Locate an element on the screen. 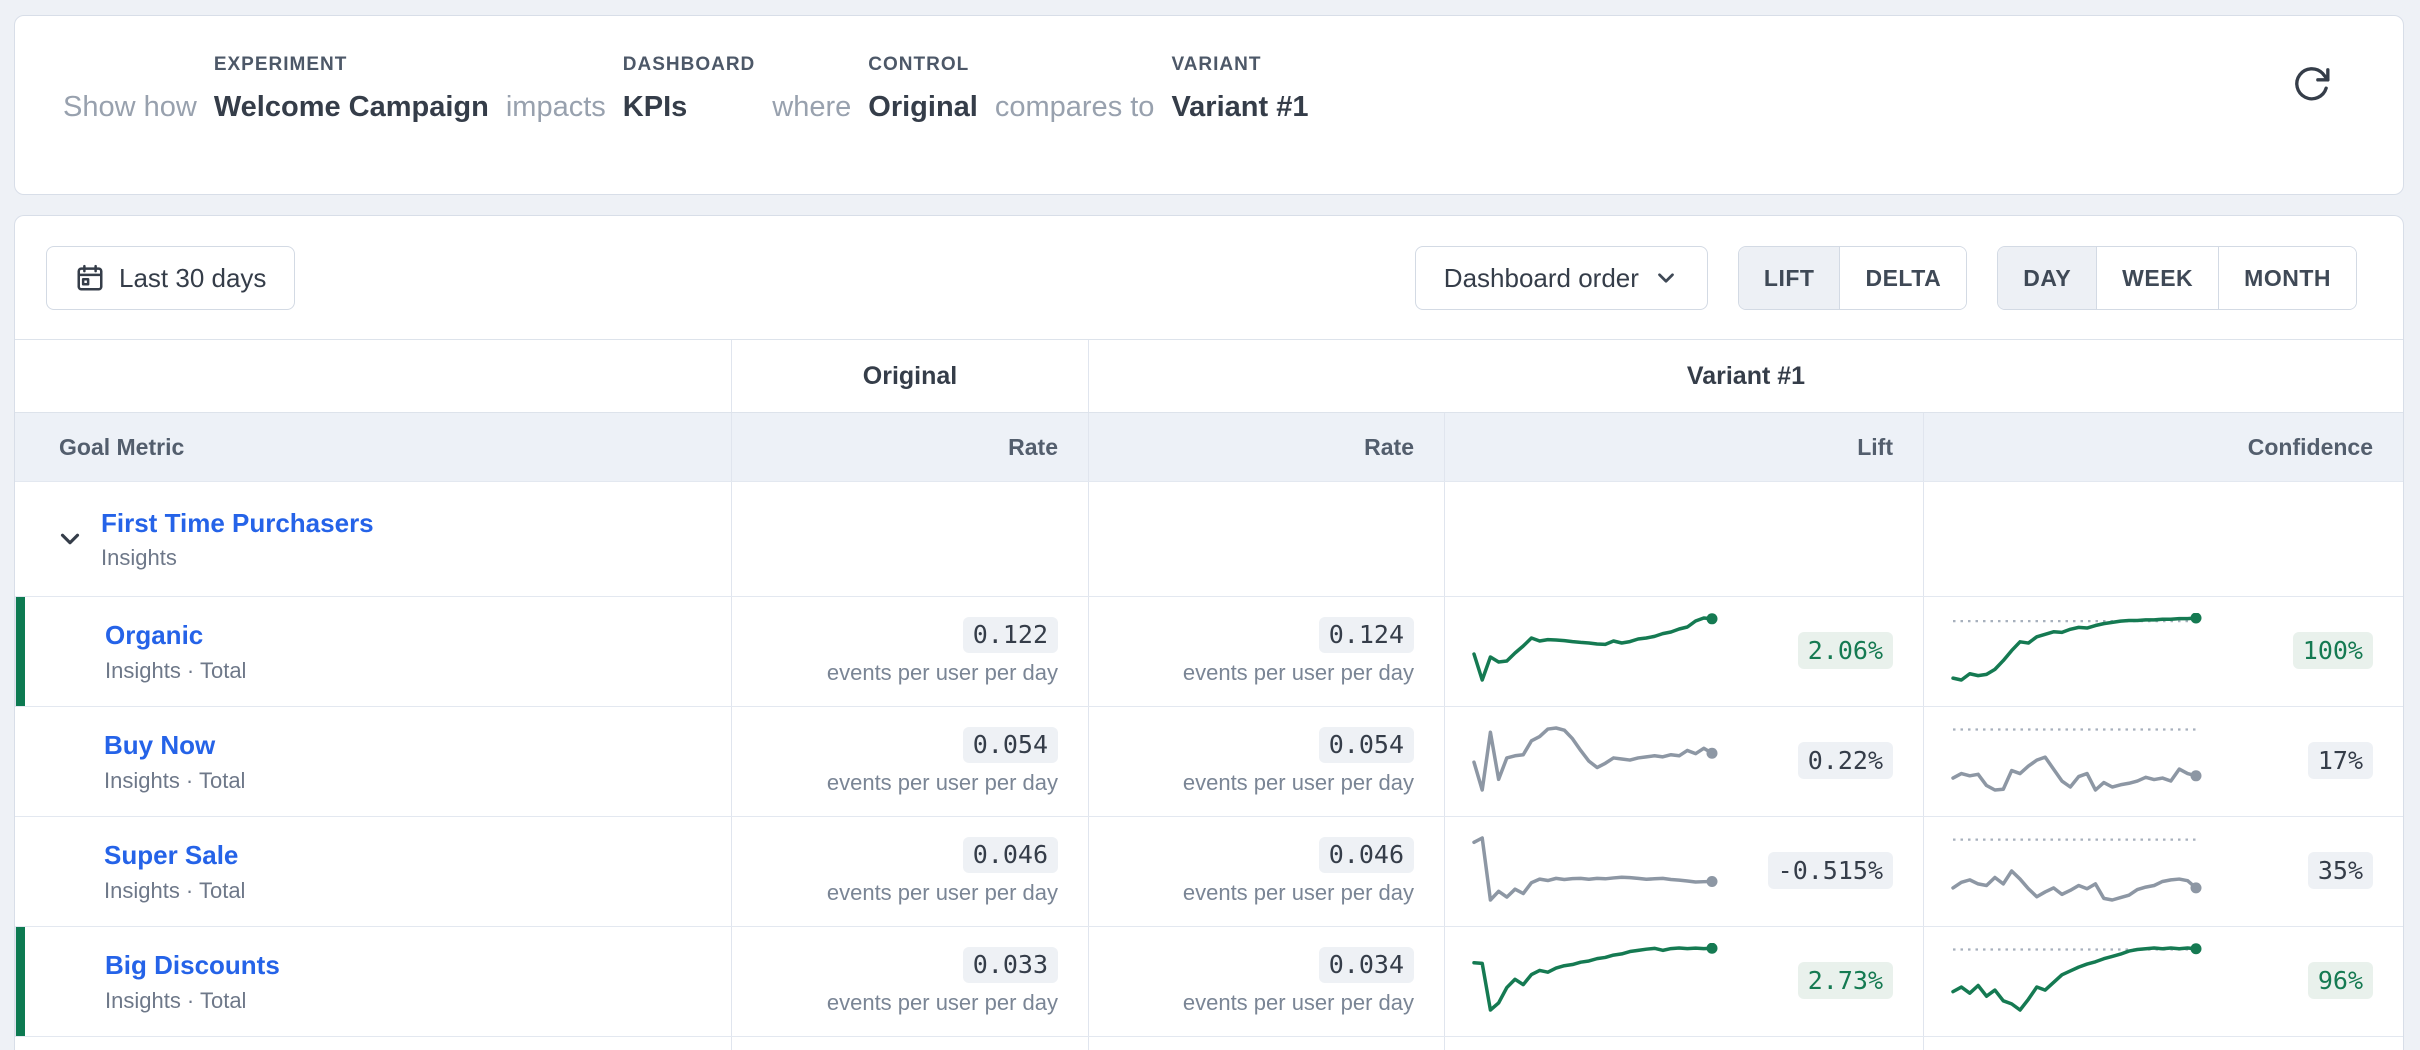  granularity-week-button: WEEK is located at coordinates (2157, 278).